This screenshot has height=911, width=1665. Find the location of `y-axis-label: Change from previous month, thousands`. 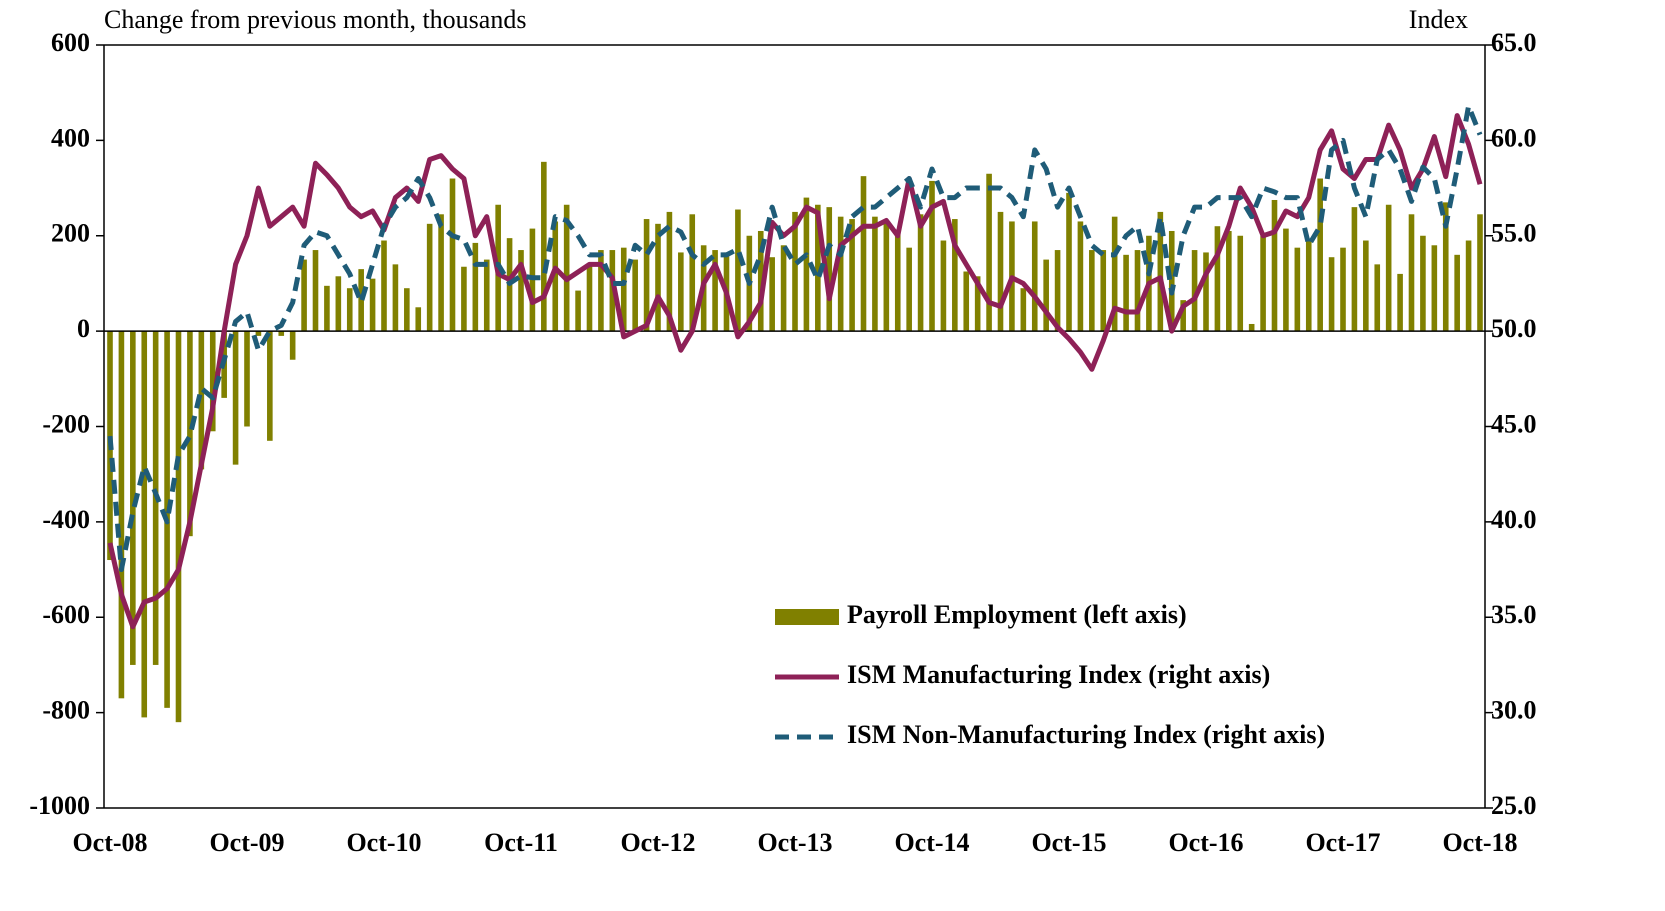

y-axis-label: Change from previous month, thousands is located at coordinates (315, 19).